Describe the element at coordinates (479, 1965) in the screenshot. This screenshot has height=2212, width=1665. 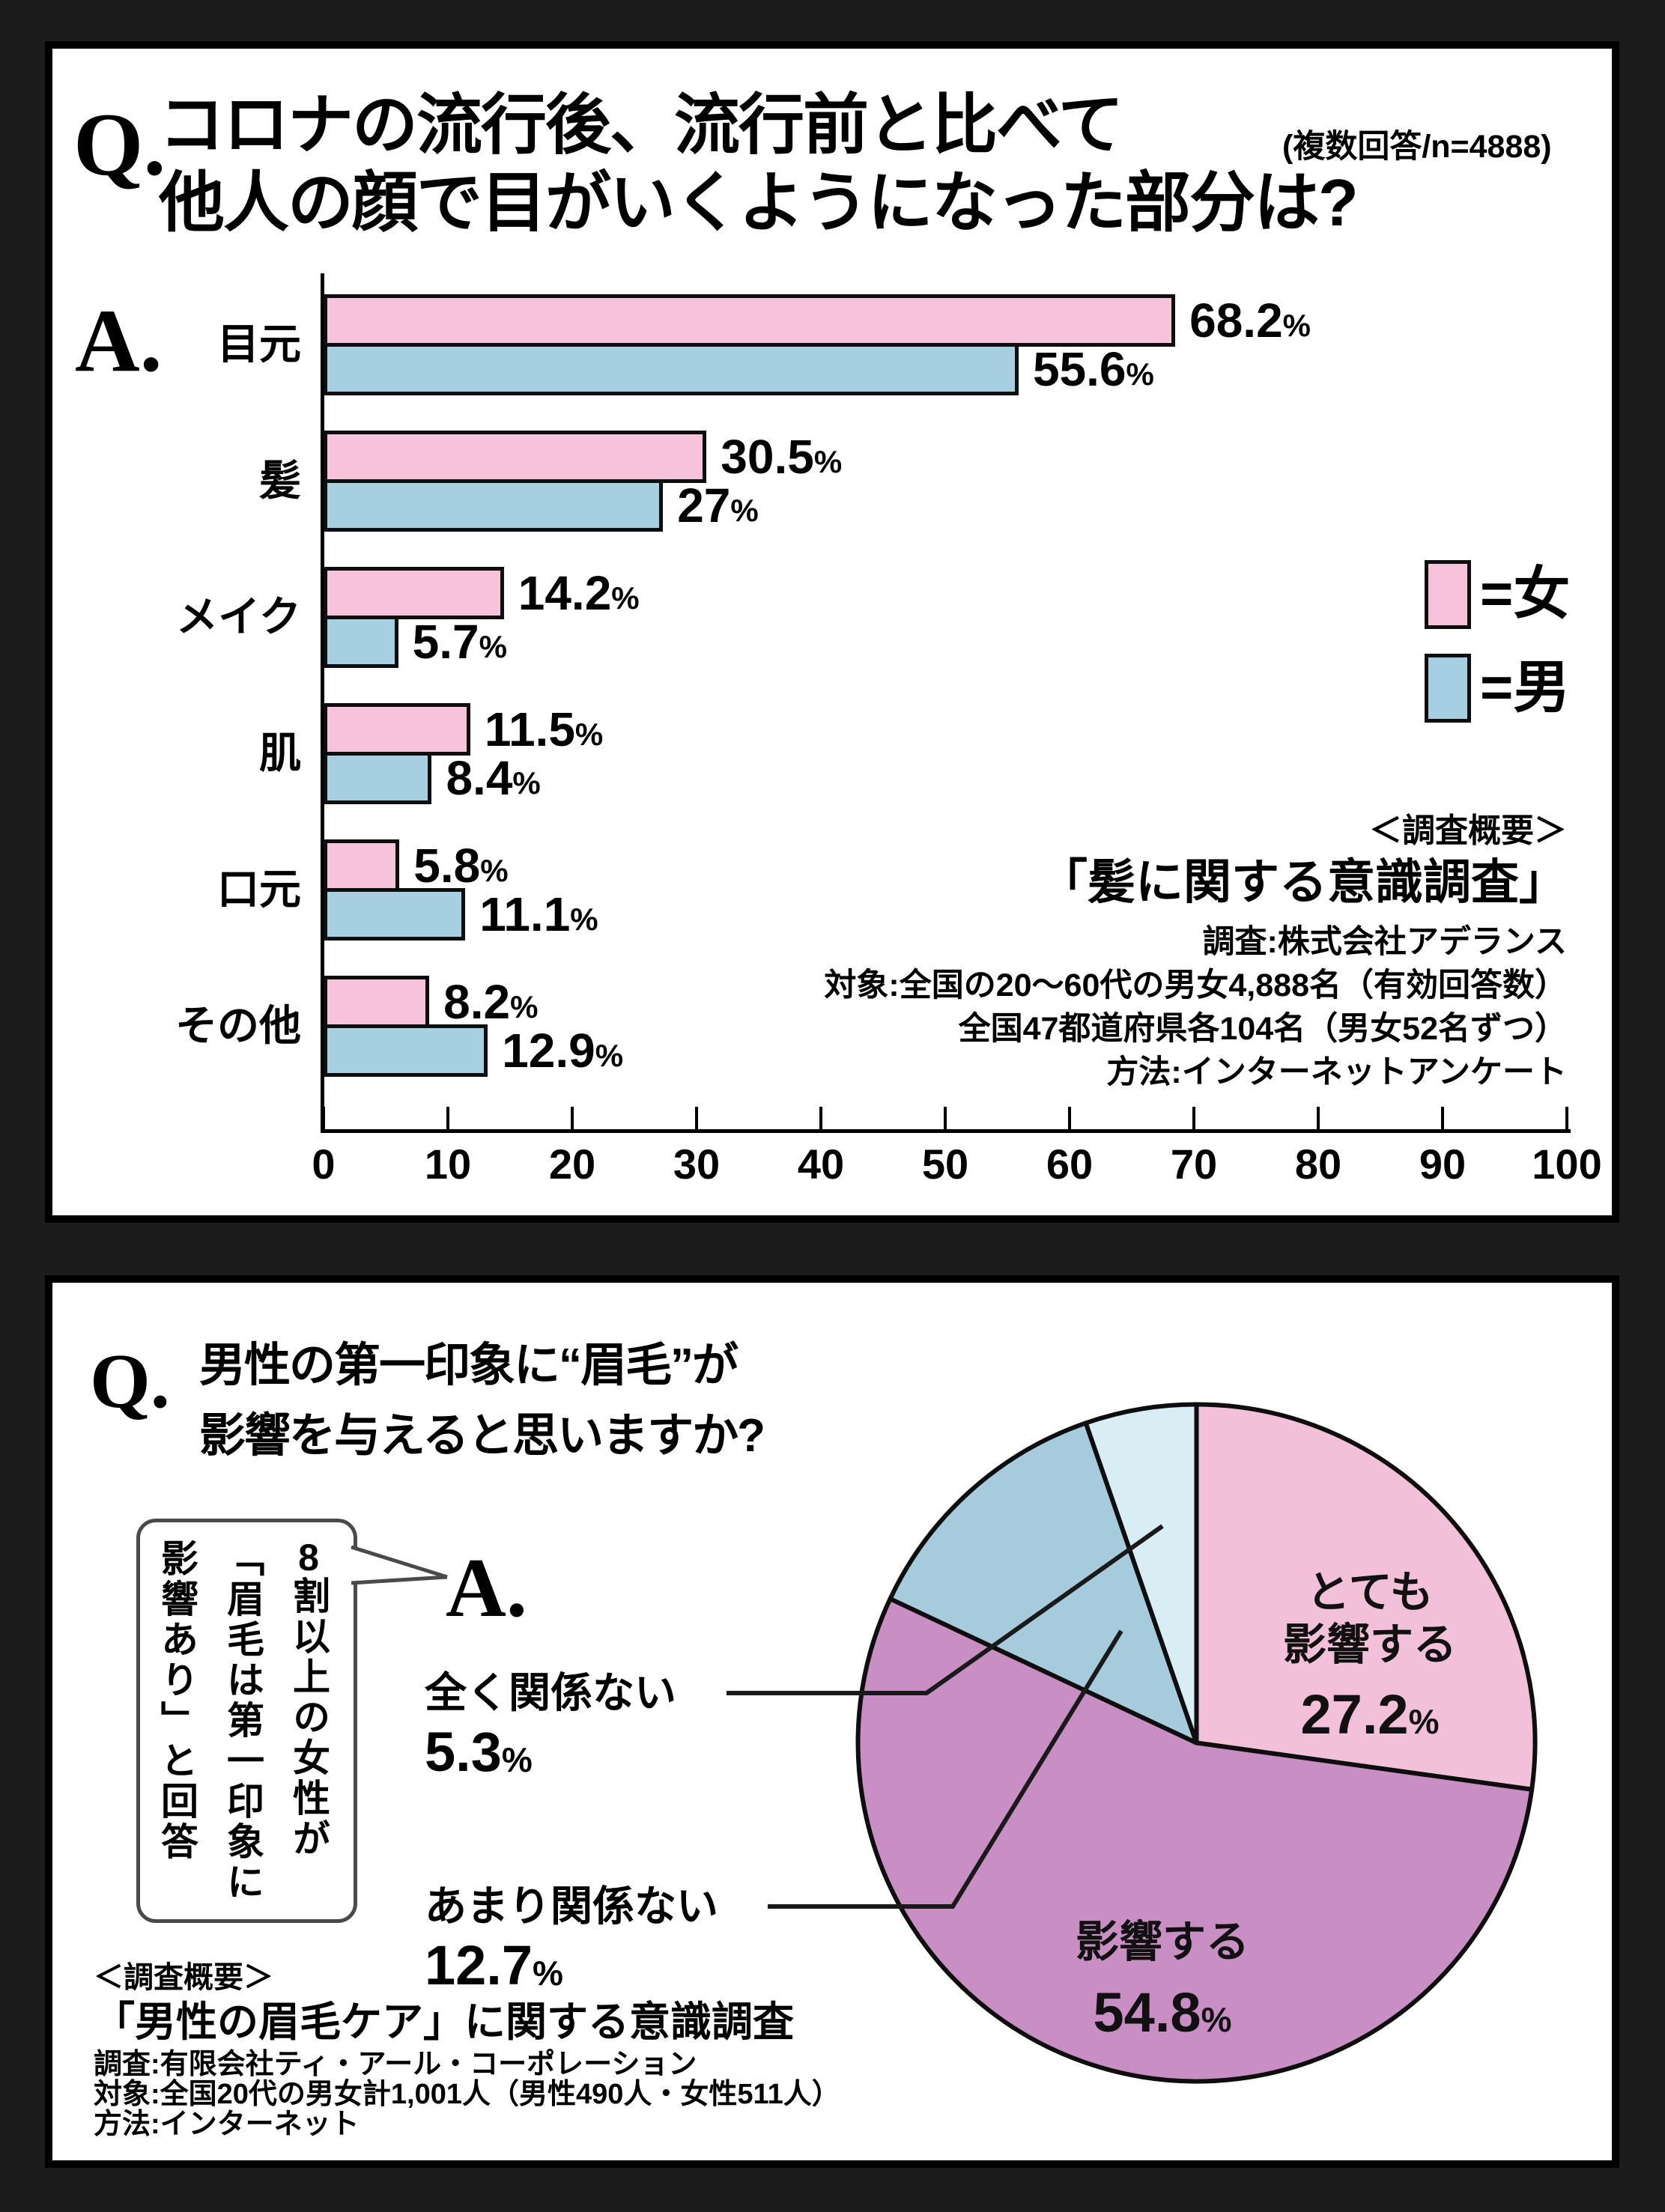
I see `callout-value-number: 12.7` at that location.